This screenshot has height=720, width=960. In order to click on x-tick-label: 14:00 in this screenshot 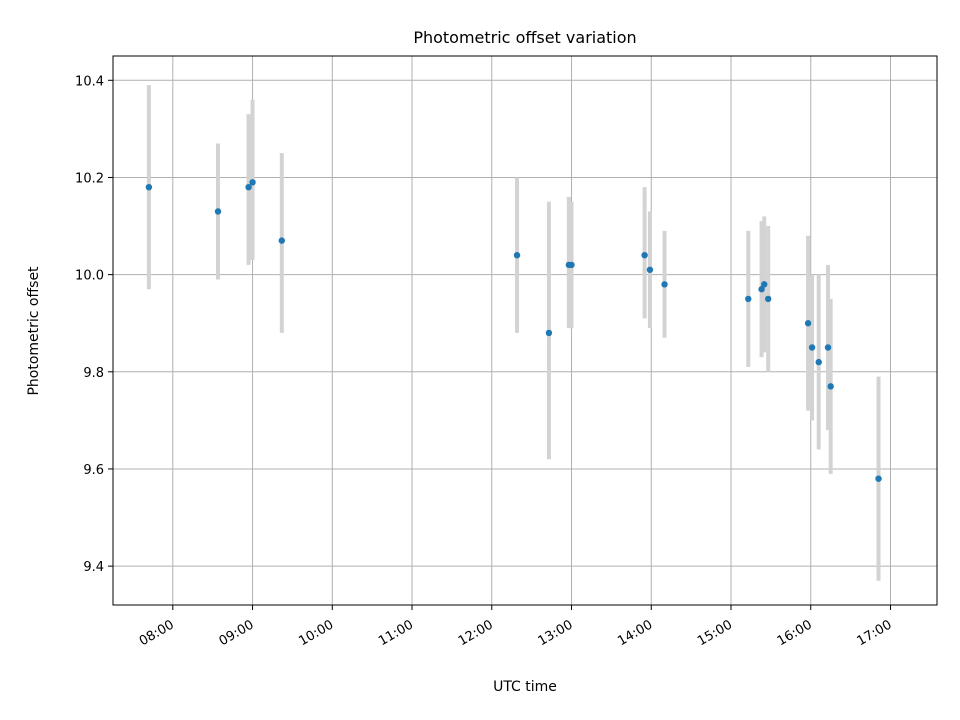, I will do `click(635, 633)`.